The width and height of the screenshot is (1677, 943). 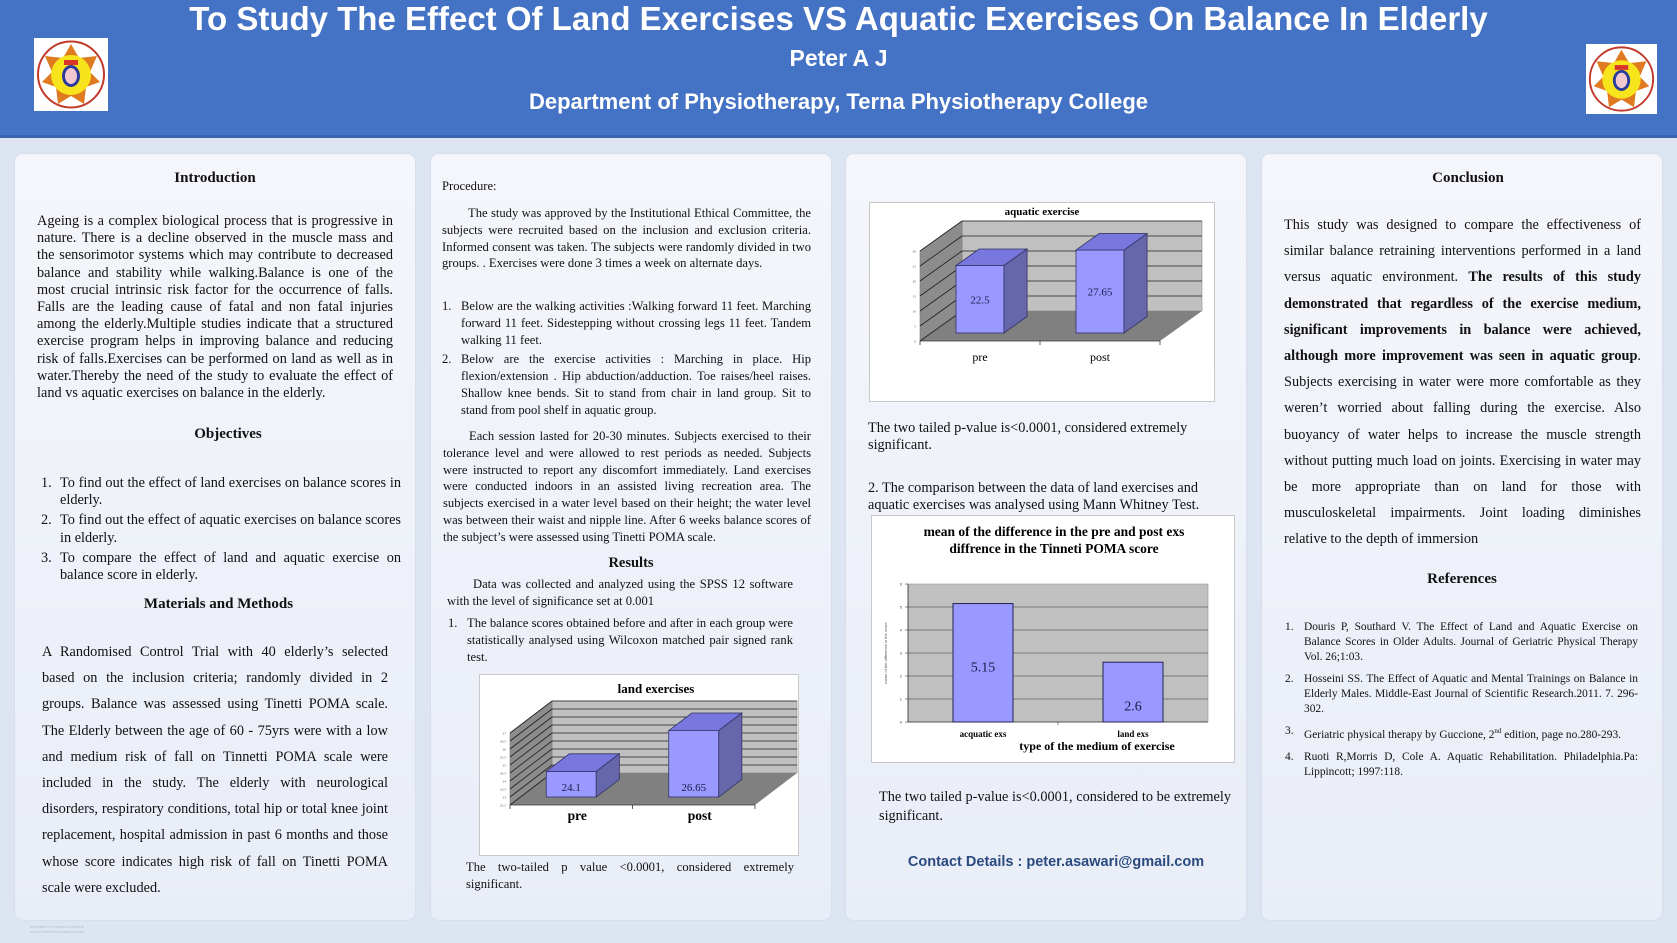 I want to click on chart-title: land exercises, so click(x=656, y=688).